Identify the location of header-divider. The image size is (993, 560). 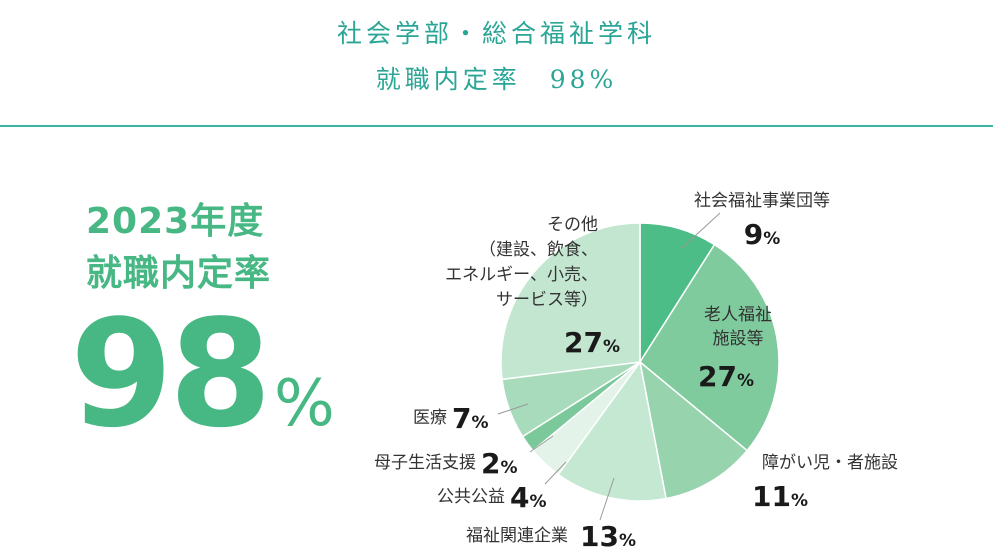
(496, 126).